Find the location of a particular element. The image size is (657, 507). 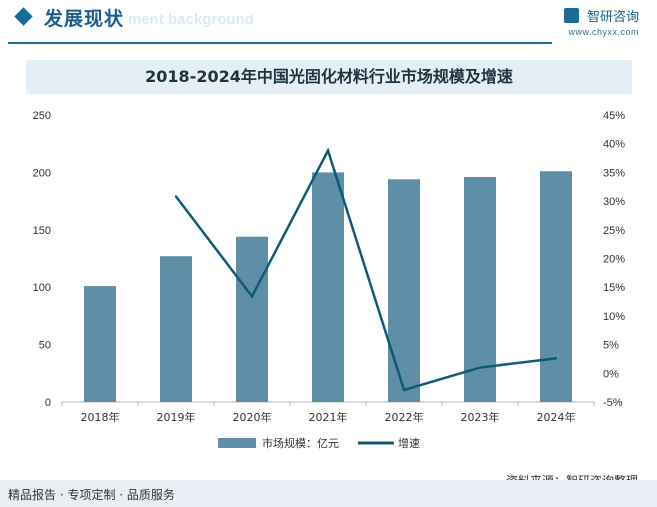

x-tick-label: 2019年 is located at coordinates (176, 417).